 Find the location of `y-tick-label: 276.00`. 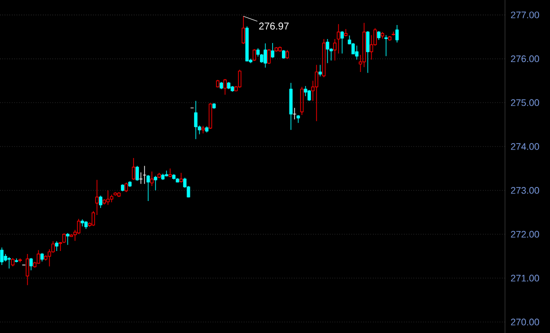

y-tick-label: 276.00 is located at coordinates (525, 58).